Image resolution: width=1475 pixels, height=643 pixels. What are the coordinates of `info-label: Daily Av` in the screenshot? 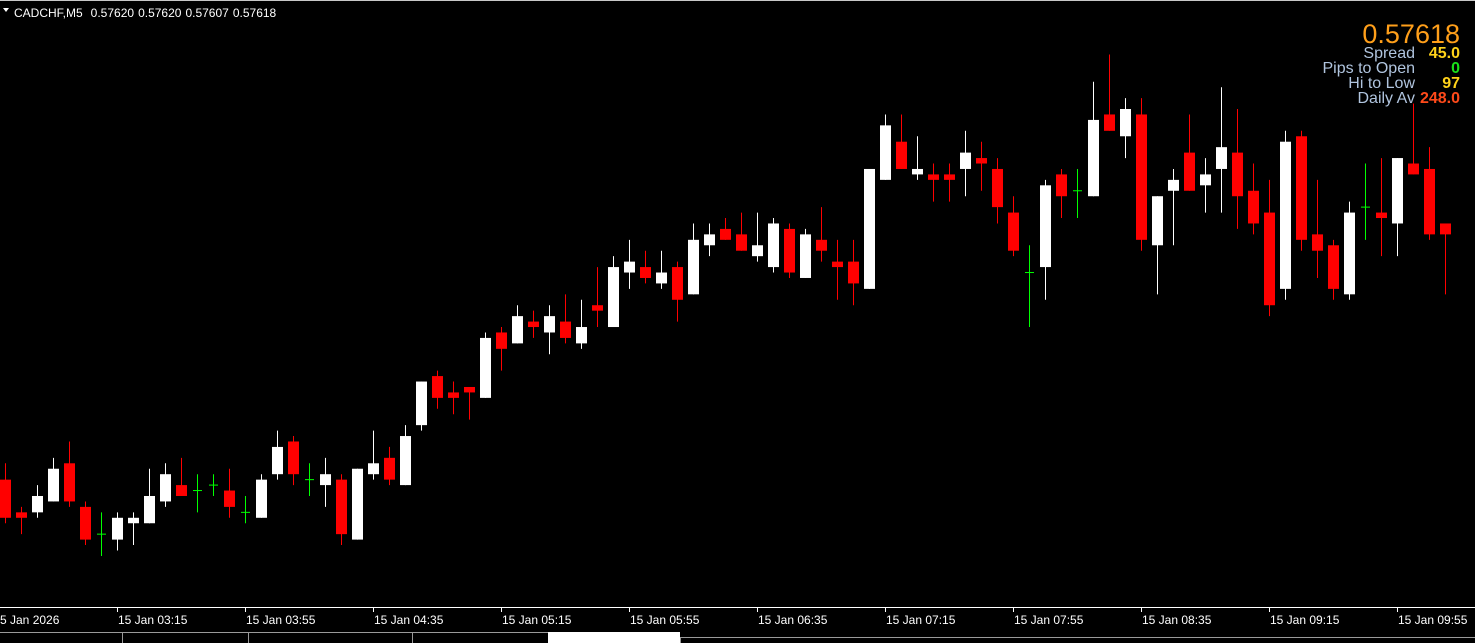 It's located at (1386, 98).